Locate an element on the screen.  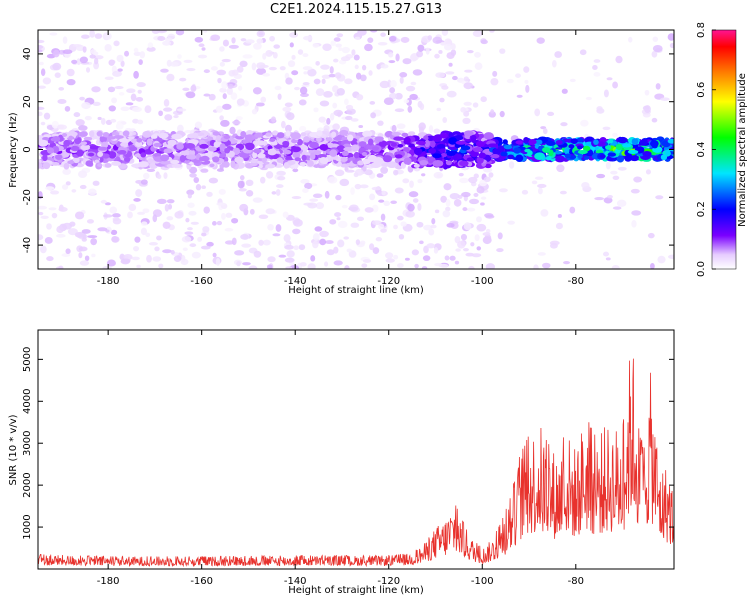
colorbar-tick-label: 0.4 is located at coordinates (701, 150).